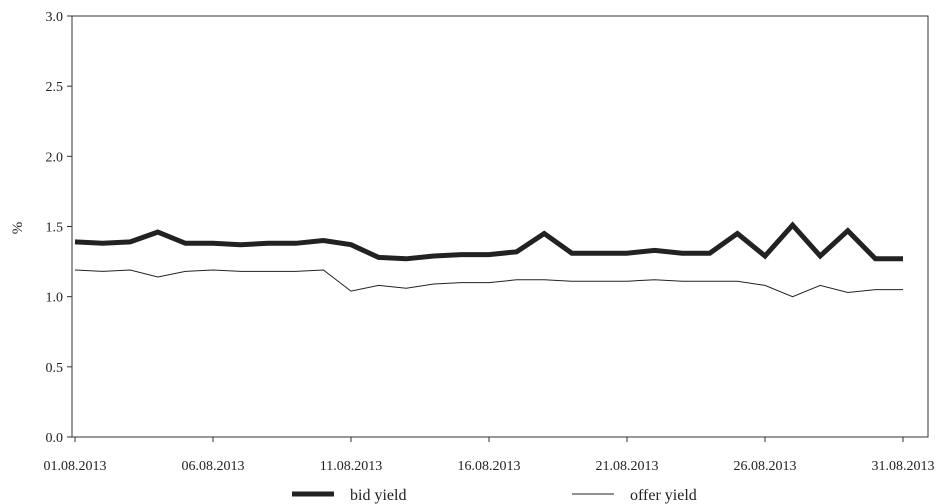 Image resolution: width=943 pixels, height=504 pixels. I want to click on y-tick-label: 1.0, so click(55, 298).